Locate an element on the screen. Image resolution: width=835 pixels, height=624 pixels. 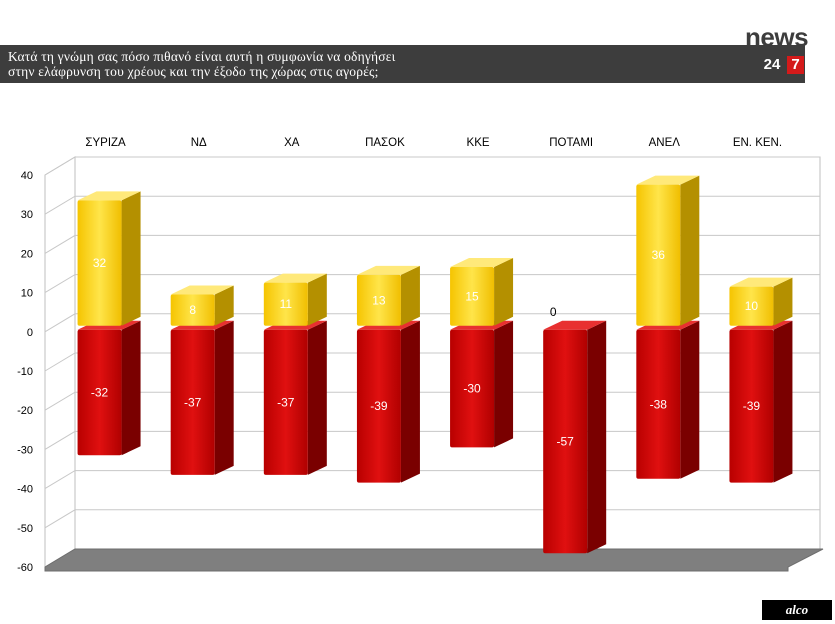
y-tick-label: -50 is located at coordinates (25, 529).